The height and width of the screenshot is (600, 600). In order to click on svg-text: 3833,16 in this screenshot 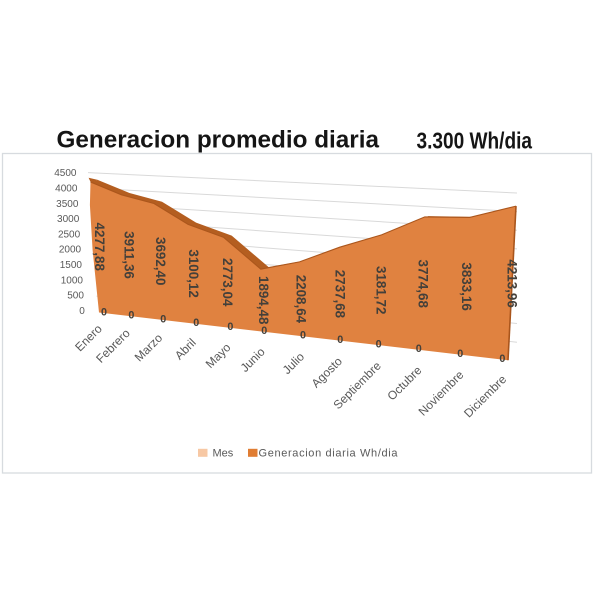, I will do `click(466, 286)`.